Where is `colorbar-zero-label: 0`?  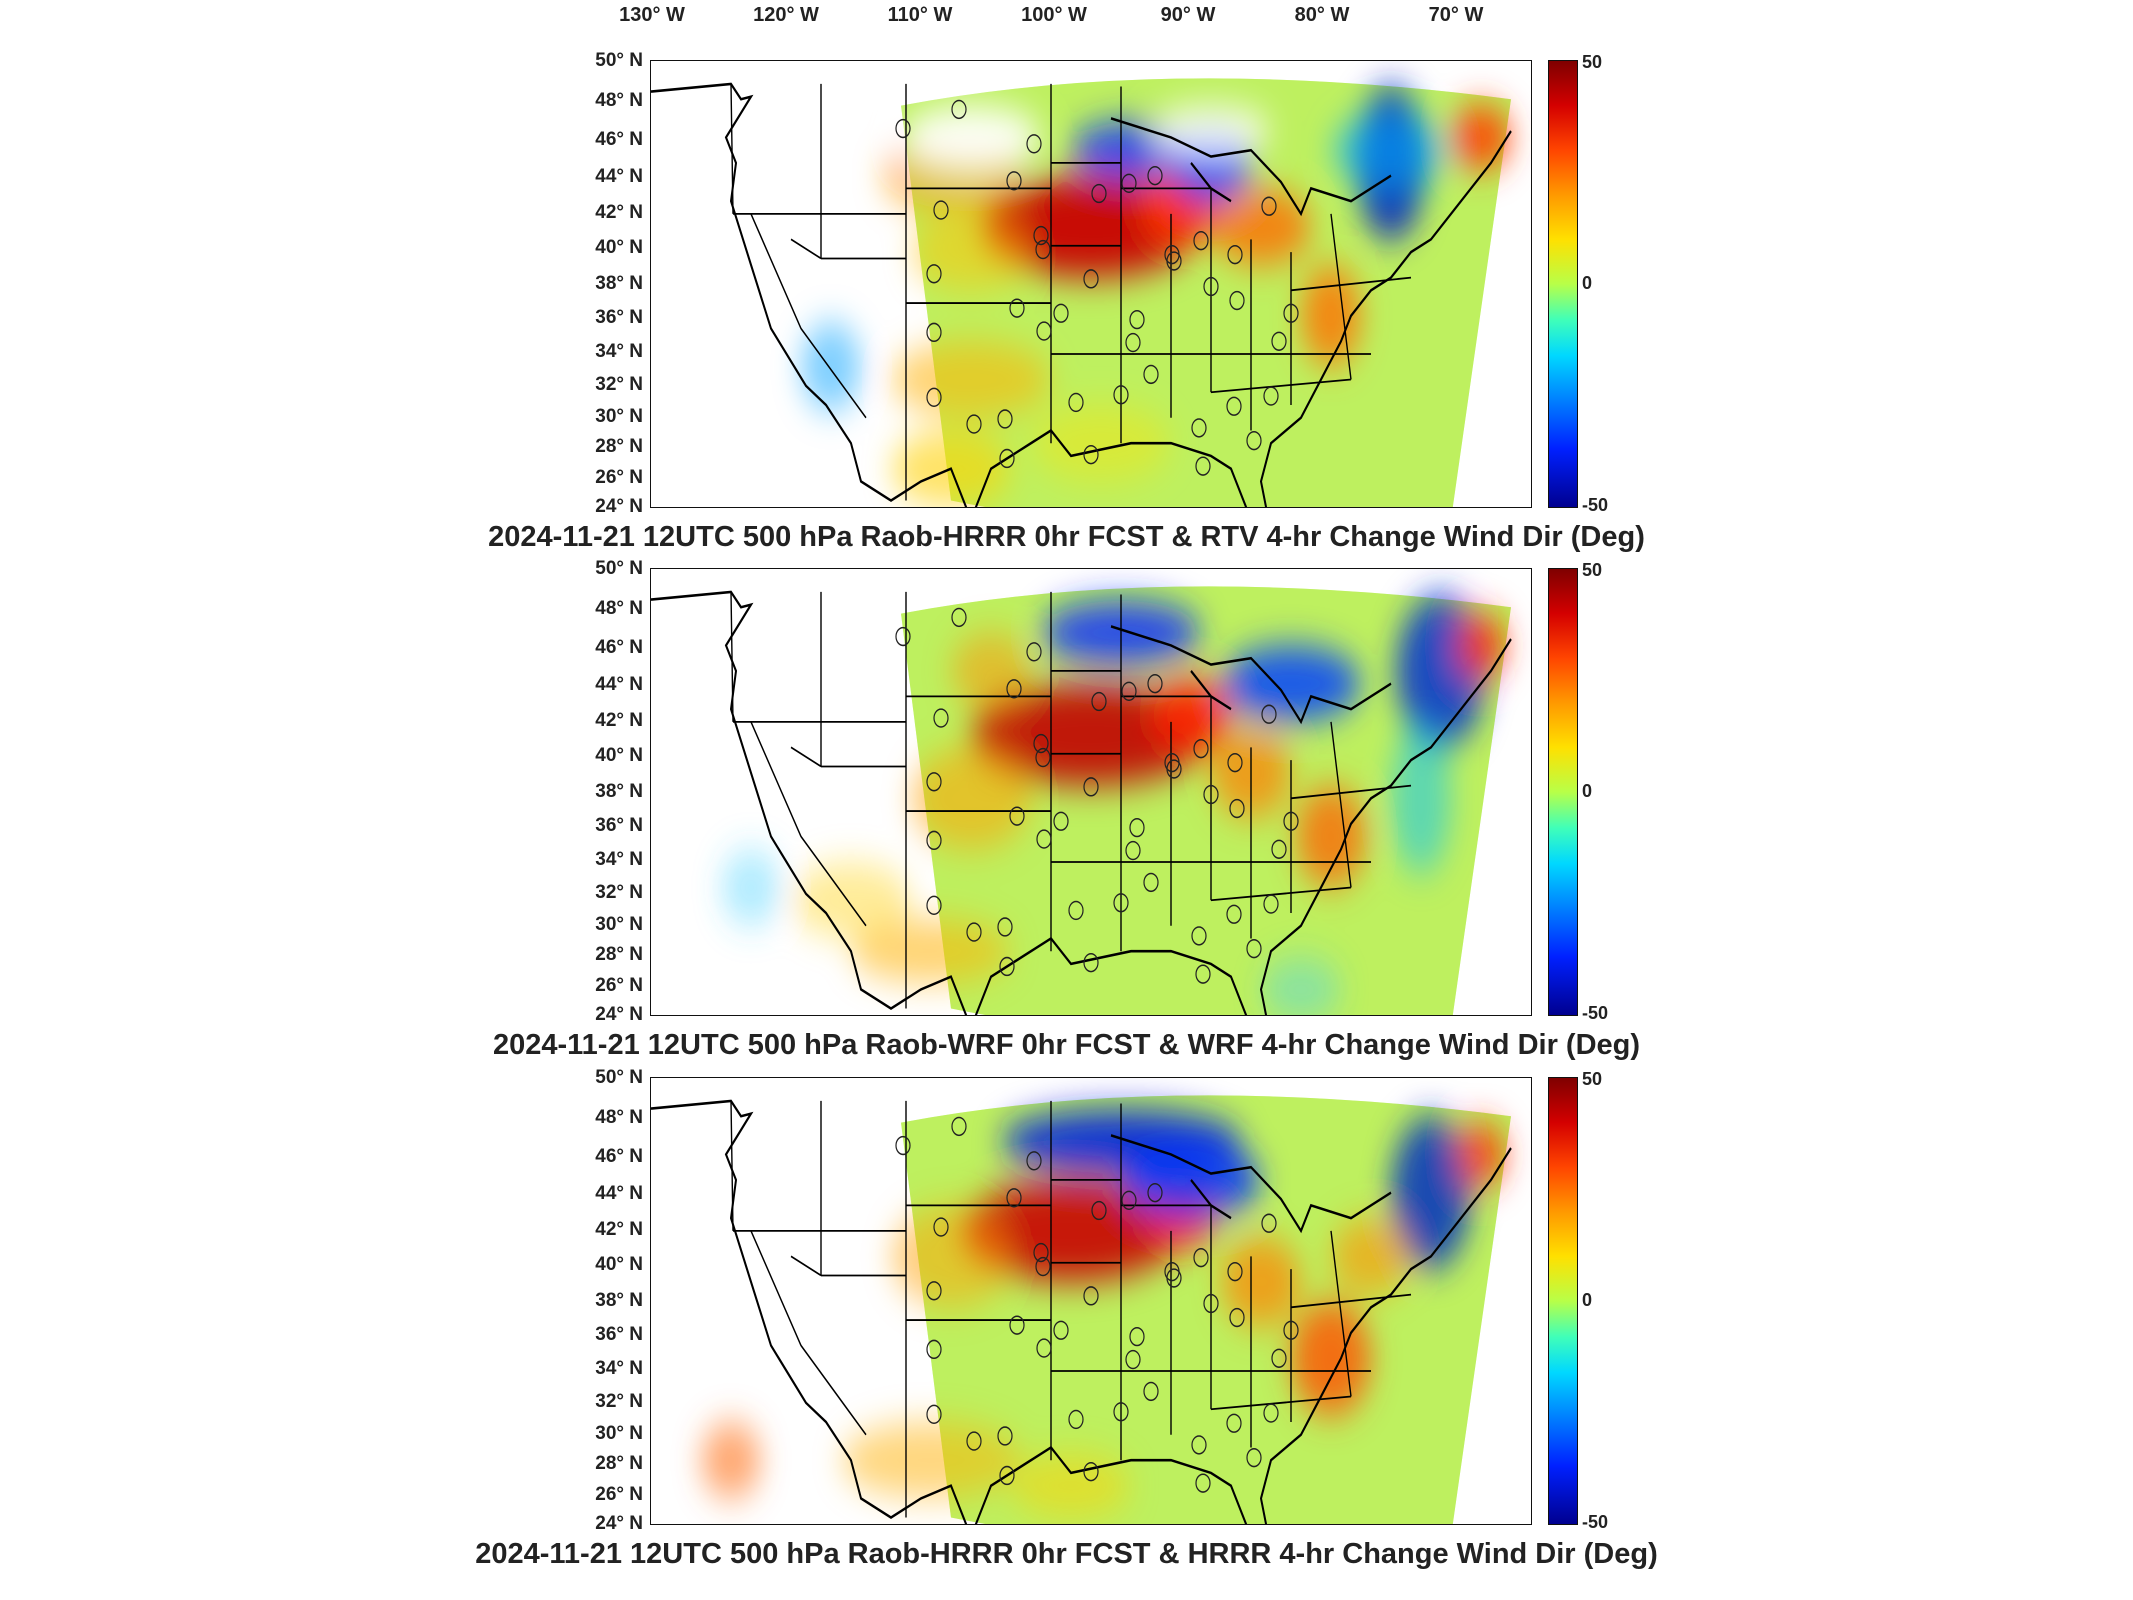 colorbar-zero-label: 0 is located at coordinates (1587, 283).